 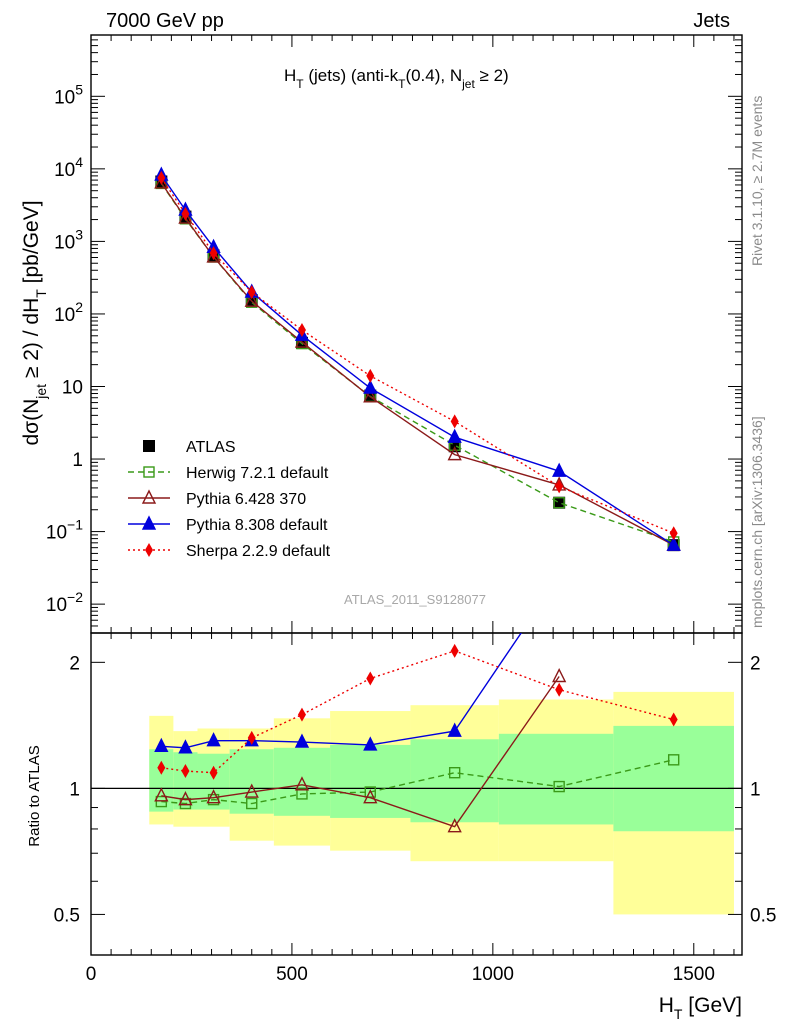 I want to click on header-right-label: Jets, so click(x=711, y=21).